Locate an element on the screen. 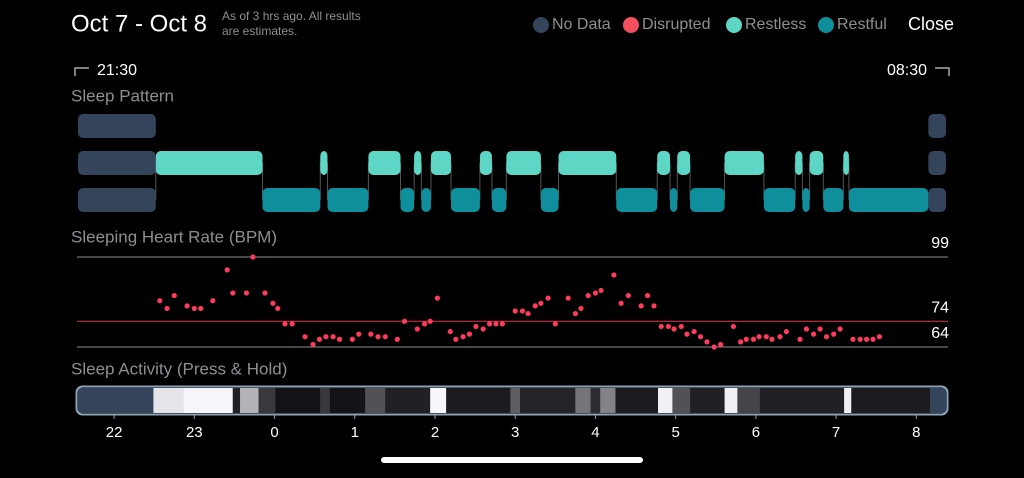 The image size is (1024, 478). activity-frame is located at coordinates (512, 400).